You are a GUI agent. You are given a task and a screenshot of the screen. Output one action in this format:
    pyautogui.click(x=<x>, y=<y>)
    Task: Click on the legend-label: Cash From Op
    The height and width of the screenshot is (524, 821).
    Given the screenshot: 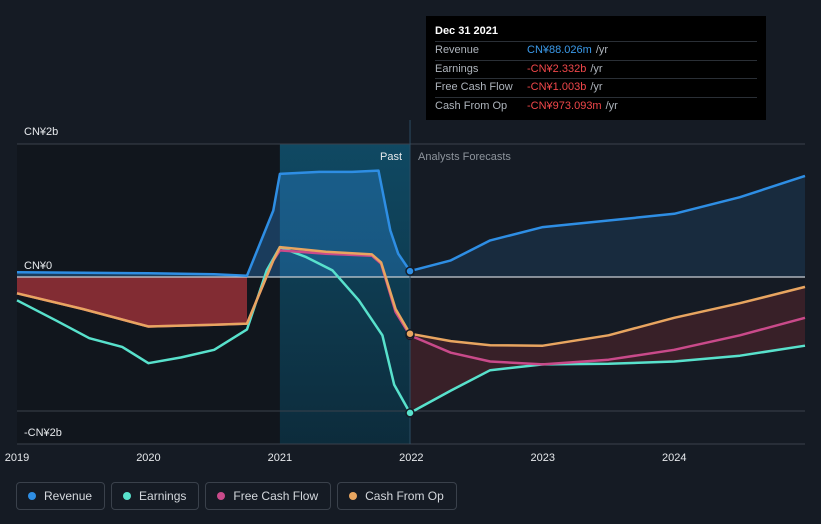 What is the action you would take?
    pyautogui.click(x=404, y=496)
    